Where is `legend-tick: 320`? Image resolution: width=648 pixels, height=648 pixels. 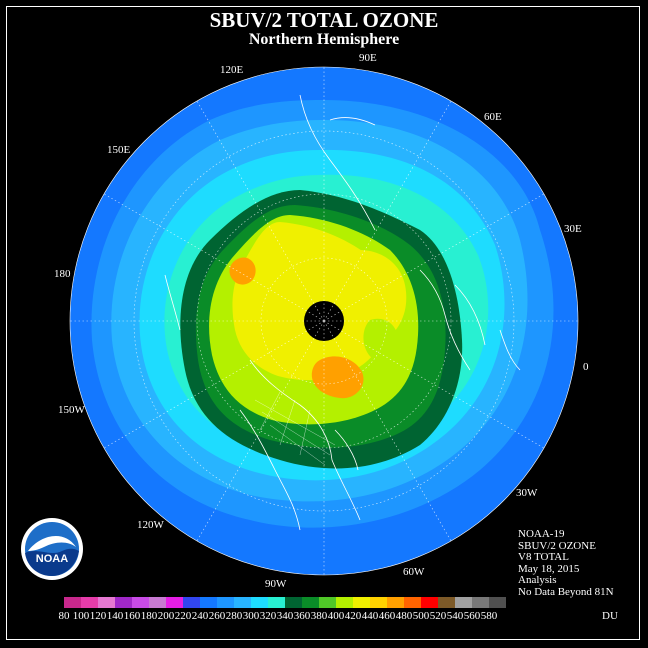 legend-tick: 320 is located at coordinates (268, 616).